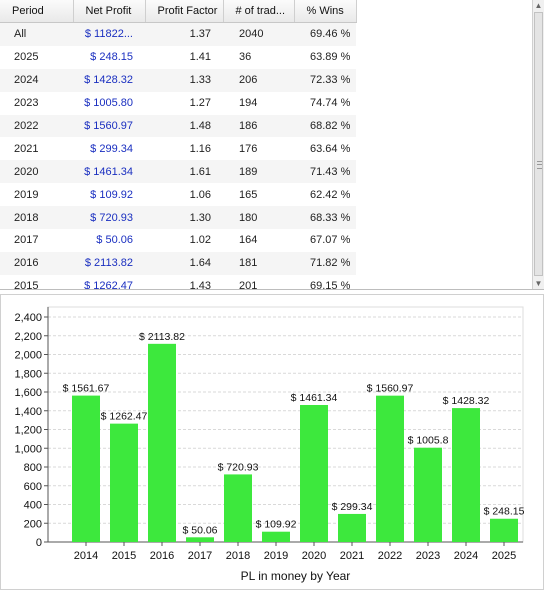 This screenshot has width=544, height=590. Describe the element at coordinates (109, 218) in the screenshot. I see `cell-net-profit: $ 720.93` at that location.